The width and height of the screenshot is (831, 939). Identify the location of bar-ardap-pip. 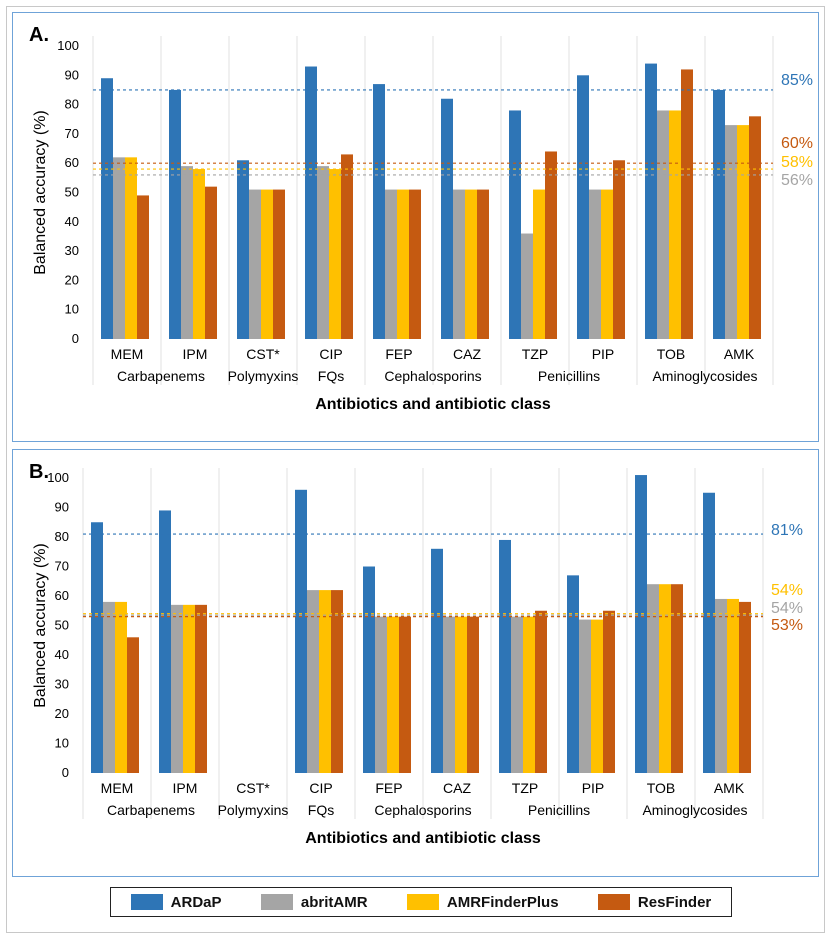
(573, 674).